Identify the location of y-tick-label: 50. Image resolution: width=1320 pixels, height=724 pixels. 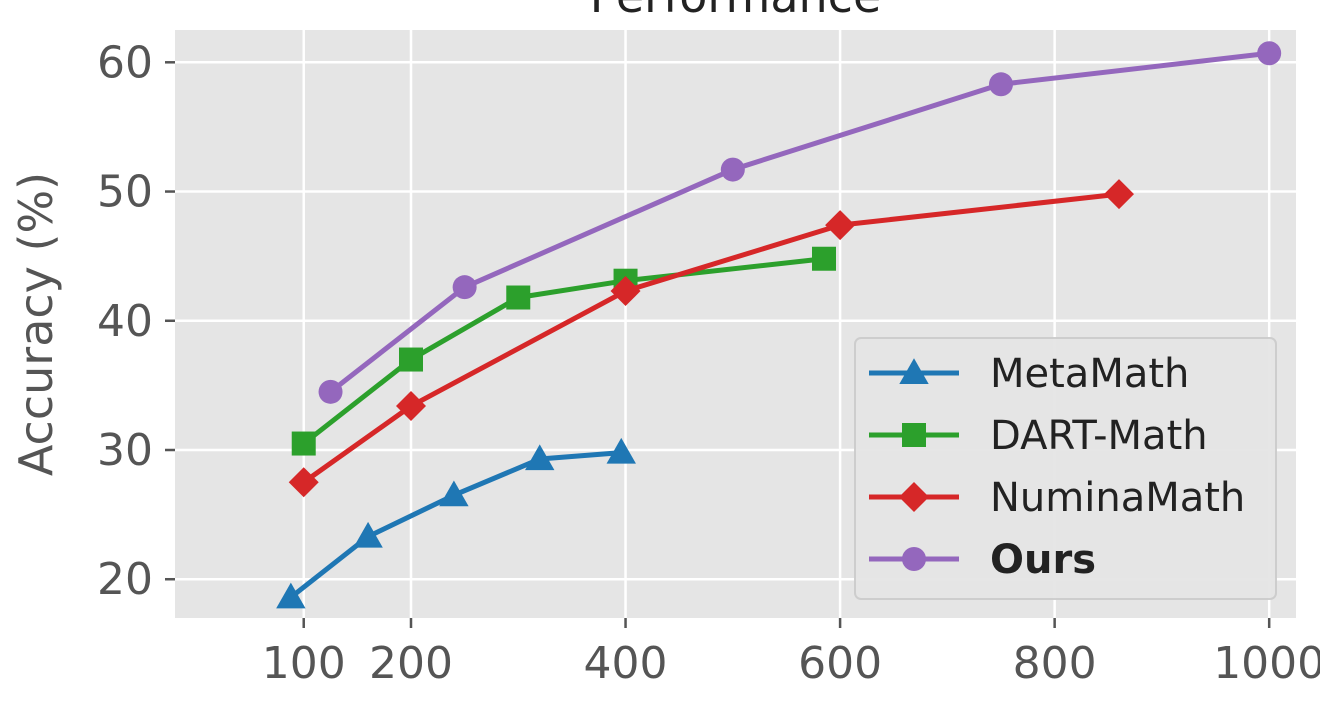
(125, 192).